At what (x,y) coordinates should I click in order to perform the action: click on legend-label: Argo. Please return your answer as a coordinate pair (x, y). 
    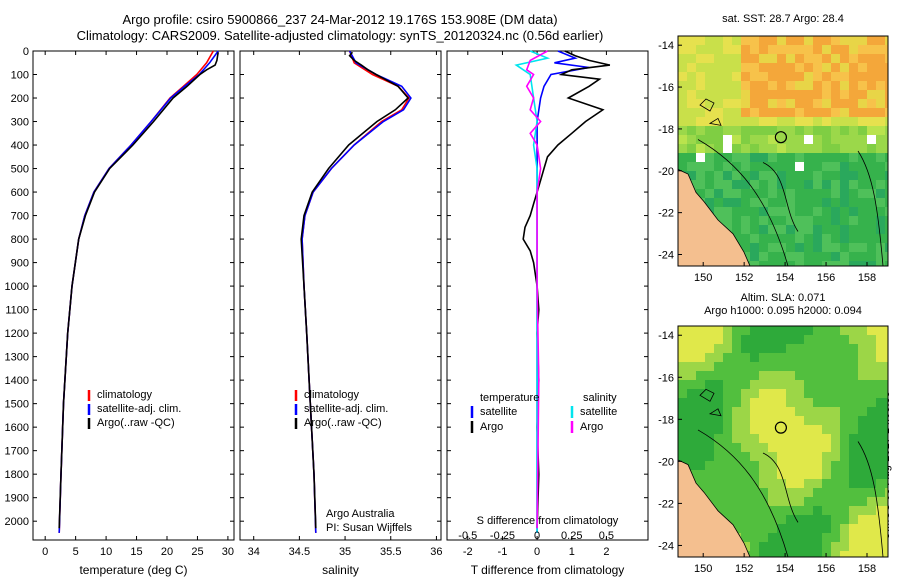
    Looking at the image, I should click on (491, 427).